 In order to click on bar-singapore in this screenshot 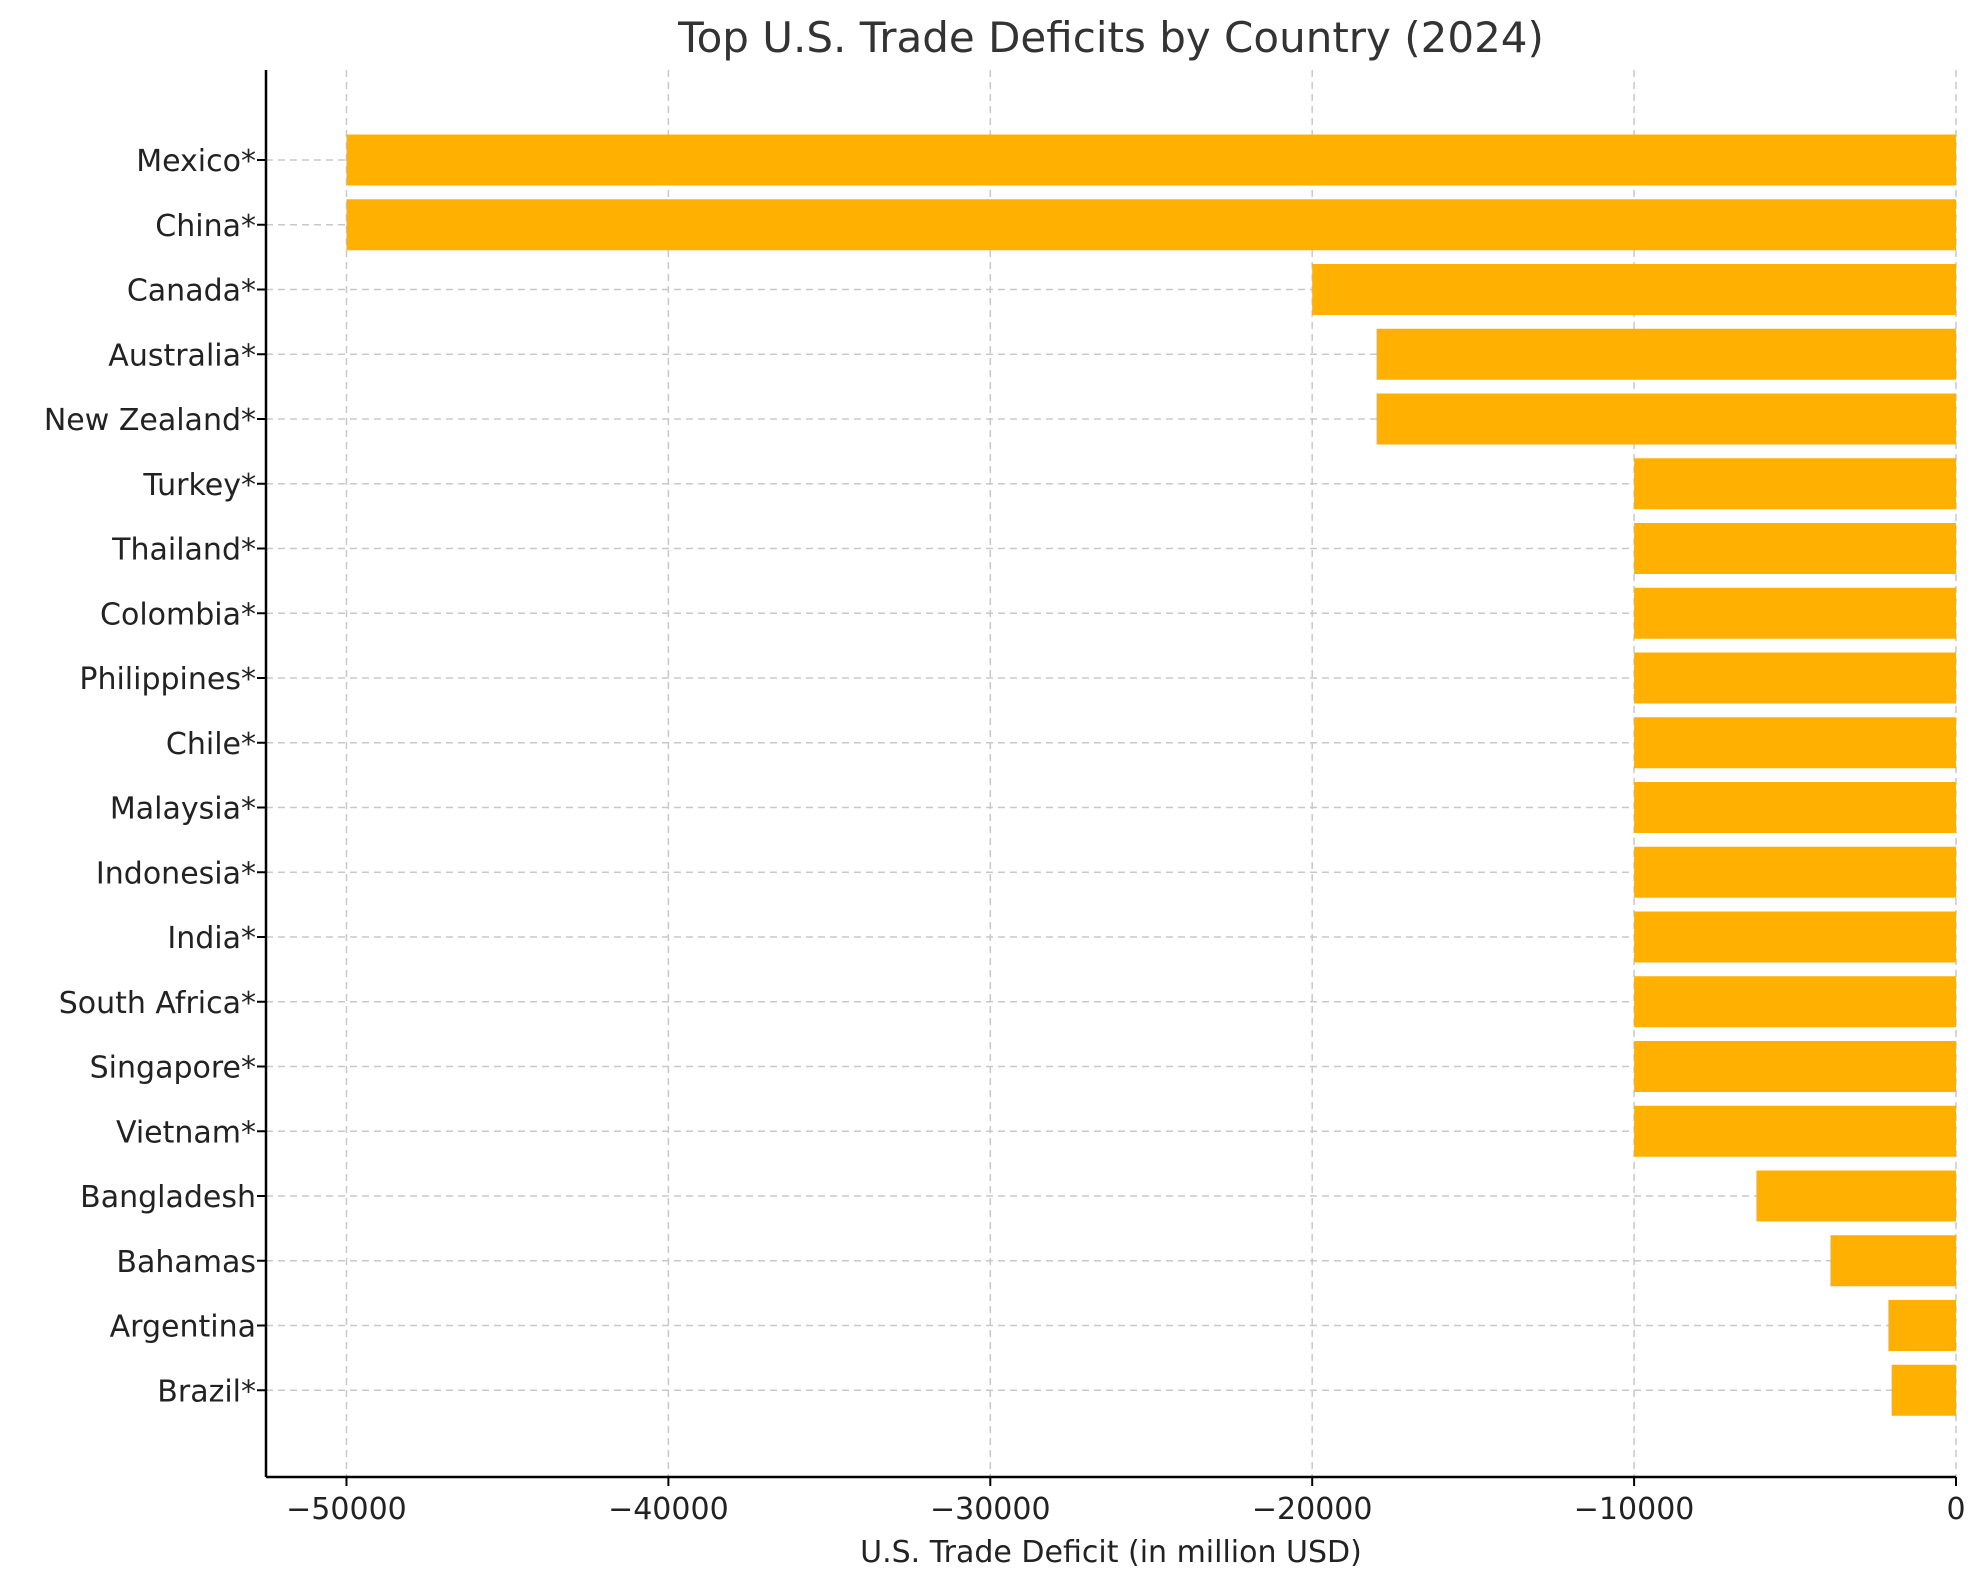, I will do `click(1795, 1066)`.